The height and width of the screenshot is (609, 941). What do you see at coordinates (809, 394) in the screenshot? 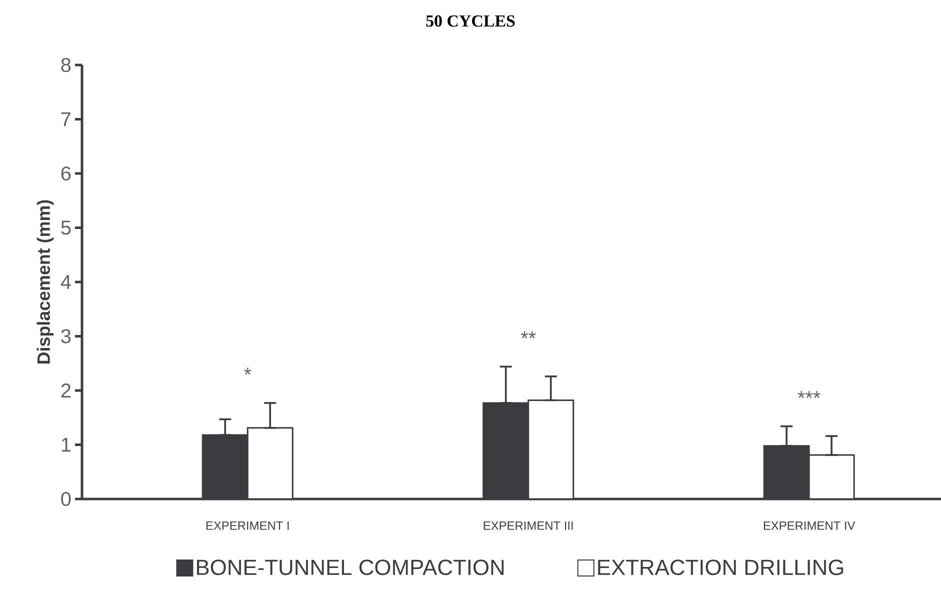
I see `annotation: ***` at bounding box center [809, 394].